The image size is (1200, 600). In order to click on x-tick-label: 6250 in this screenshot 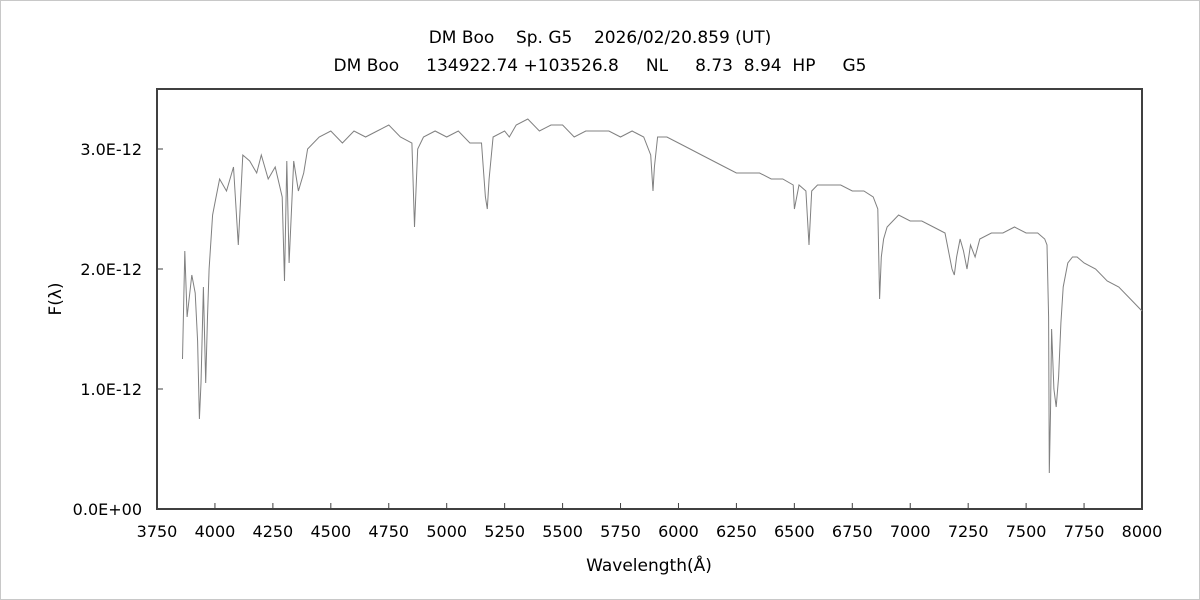, I will do `click(736, 531)`.